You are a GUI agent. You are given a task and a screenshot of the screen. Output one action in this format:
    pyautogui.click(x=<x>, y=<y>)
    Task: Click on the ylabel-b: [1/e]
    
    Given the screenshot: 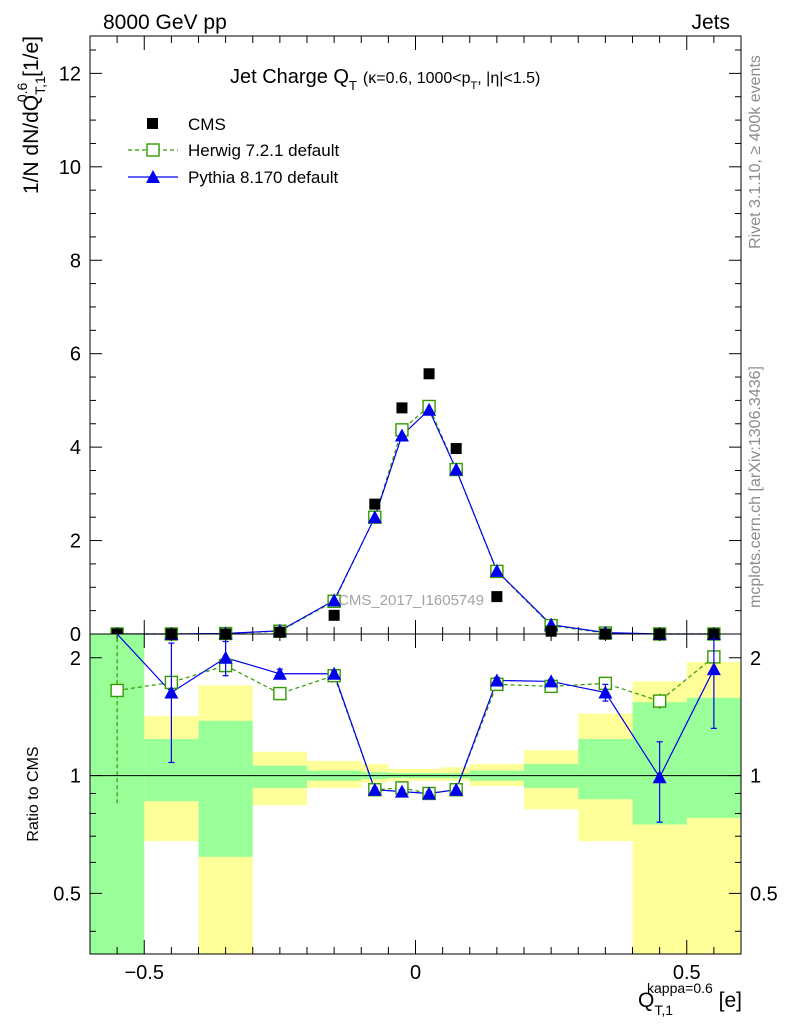 What is the action you would take?
    pyautogui.click(x=31, y=59)
    